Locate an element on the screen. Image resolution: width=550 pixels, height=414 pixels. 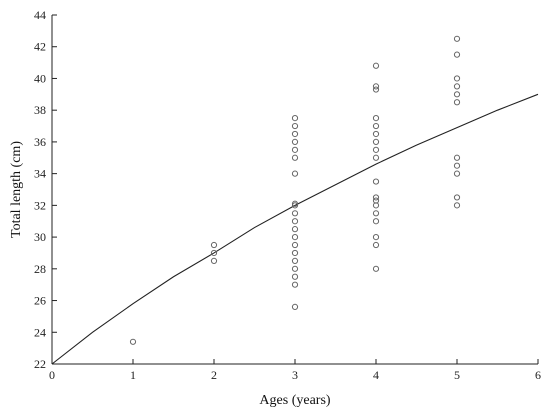
x-axis-label: Ages (years) is located at coordinates (294, 400).